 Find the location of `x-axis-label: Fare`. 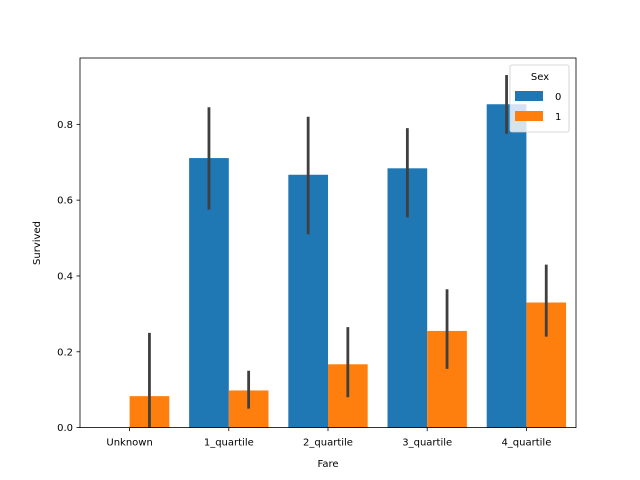

x-axis-label: Fare is located at coordinates (327, 464).